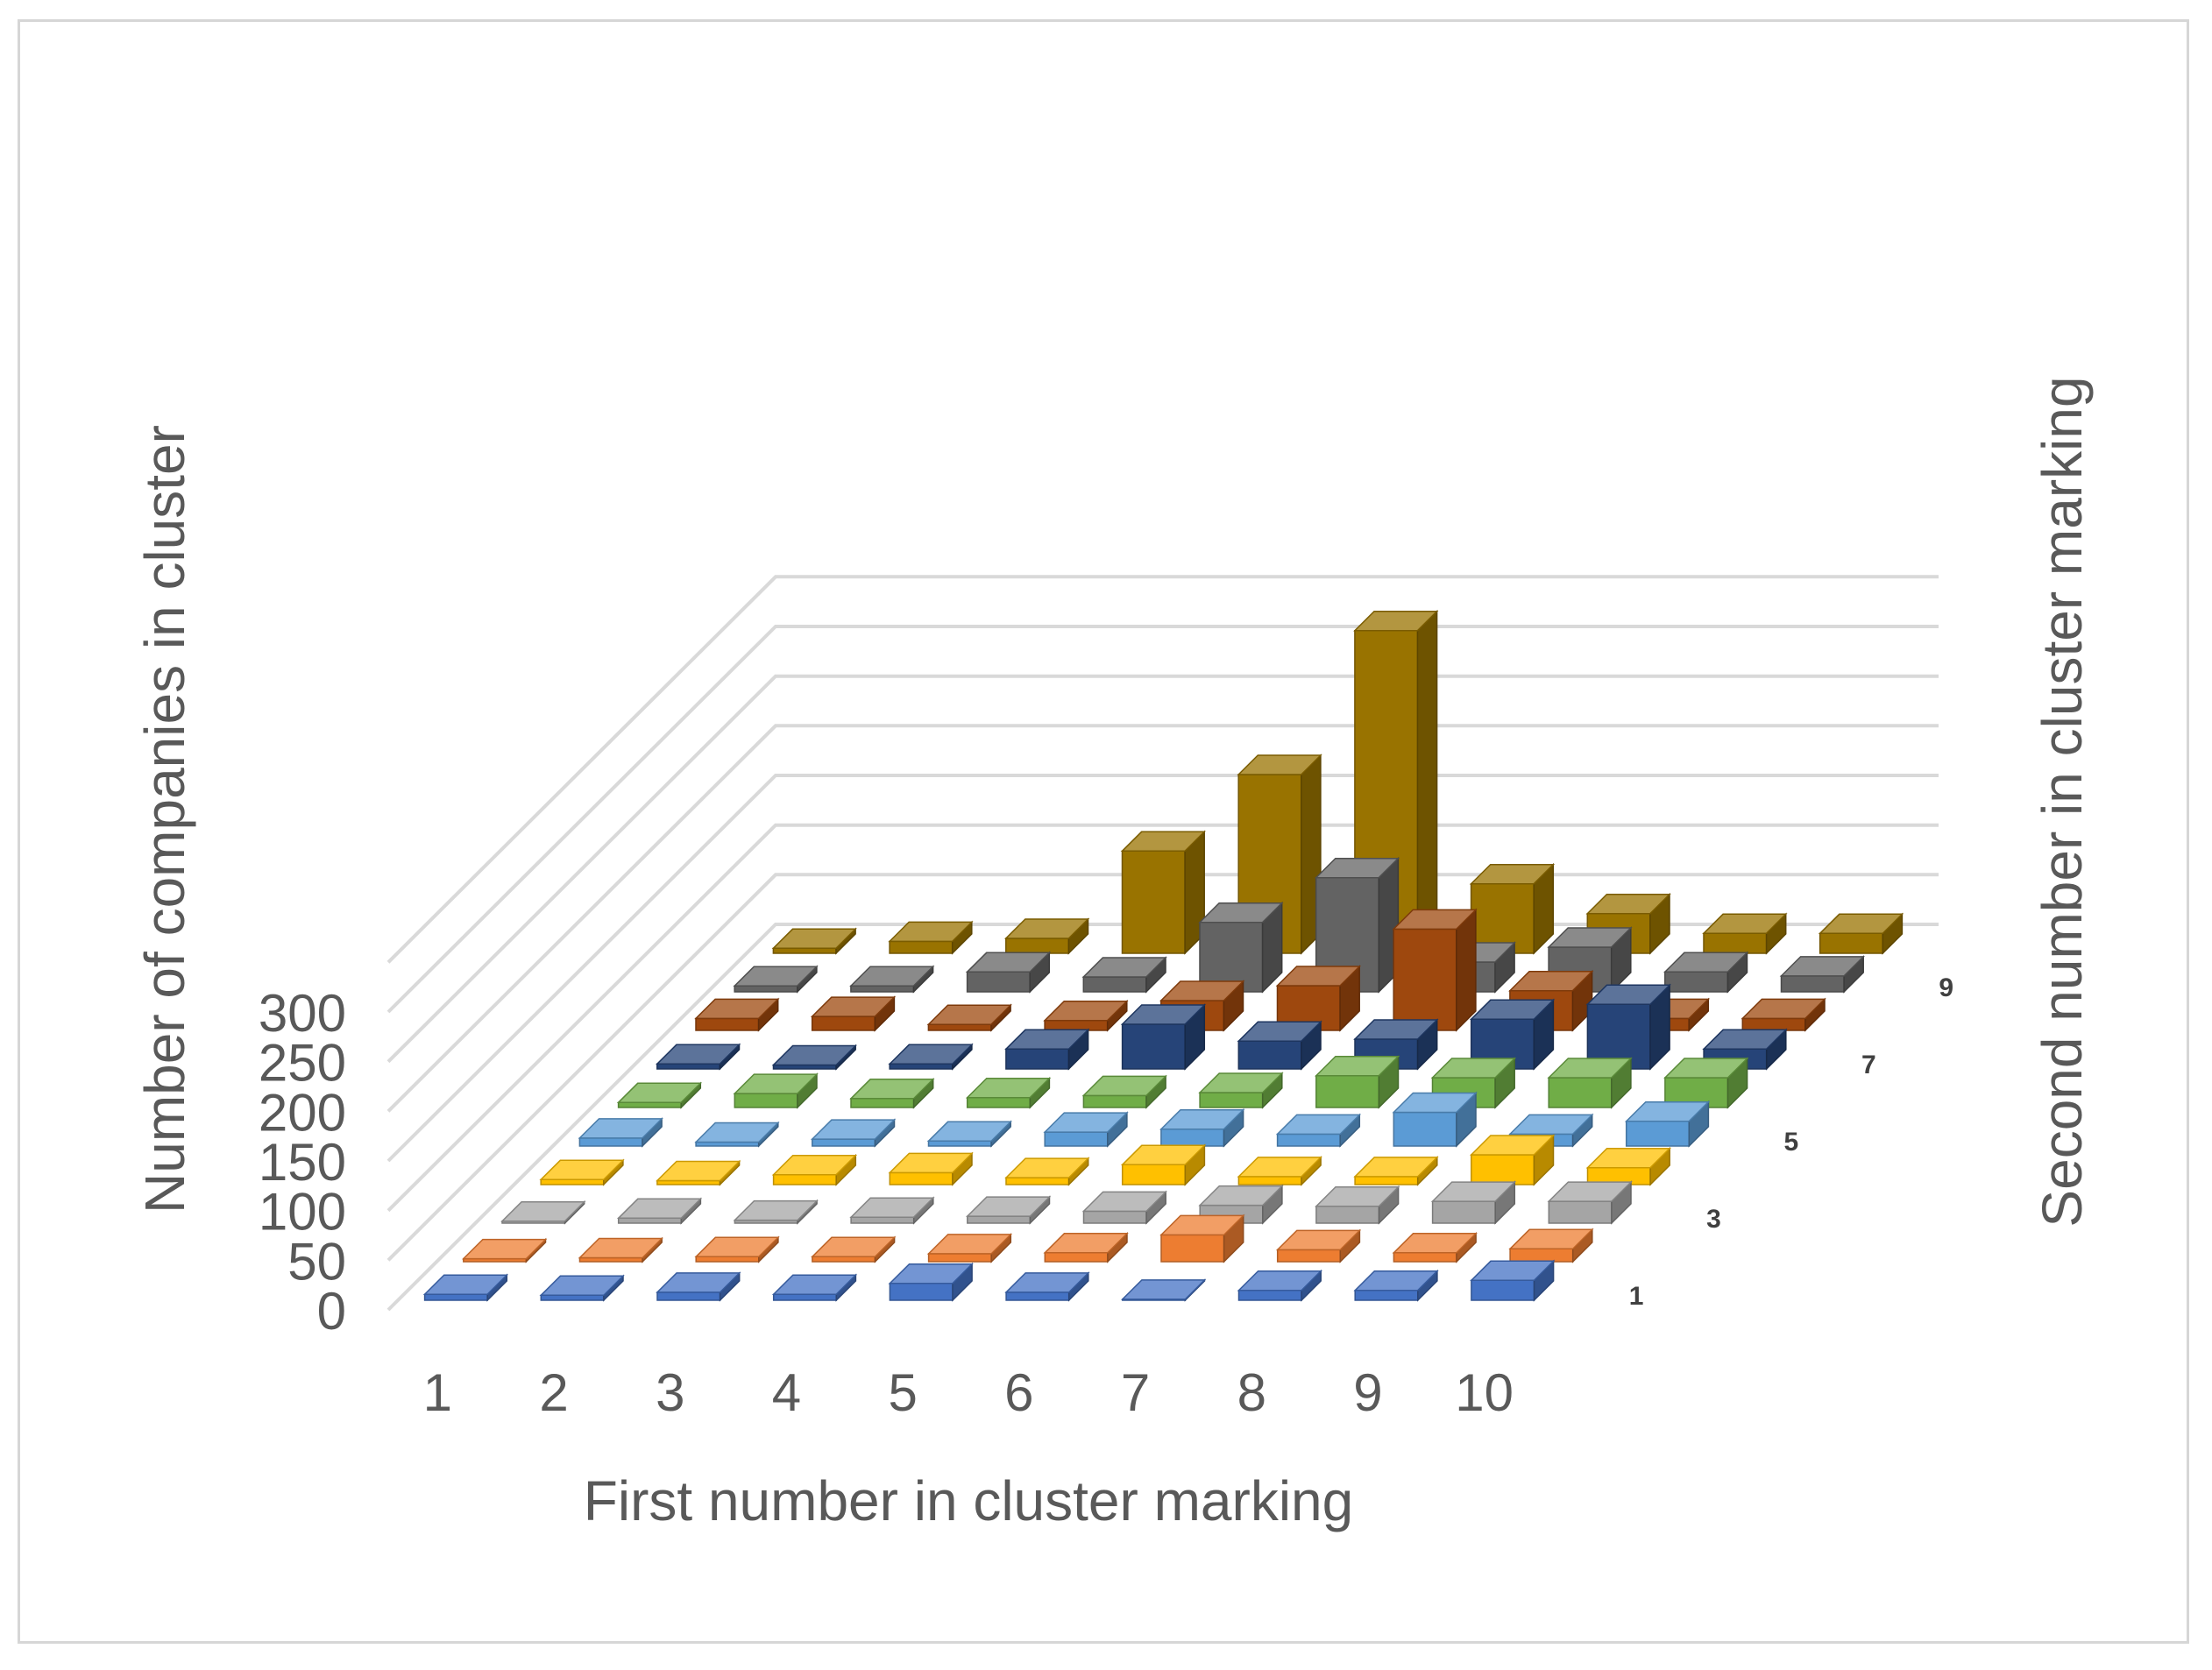 The height and width of the screenshot is (1670, 2212). I want to click on x-axis-ticks: 1 2 3 4 5 6 7 8 9 10, so click(968, 1392).